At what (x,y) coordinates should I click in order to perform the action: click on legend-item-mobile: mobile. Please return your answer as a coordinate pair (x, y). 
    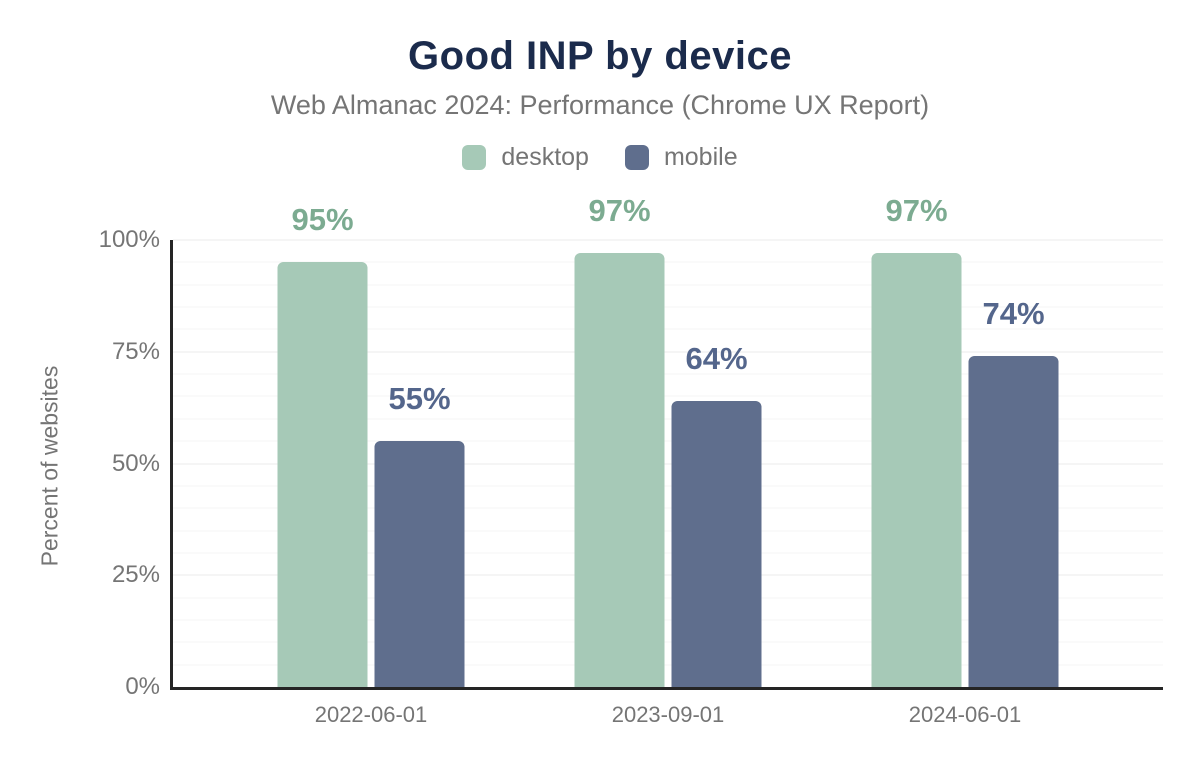
    Looking at the image, I should click on (681, 157).